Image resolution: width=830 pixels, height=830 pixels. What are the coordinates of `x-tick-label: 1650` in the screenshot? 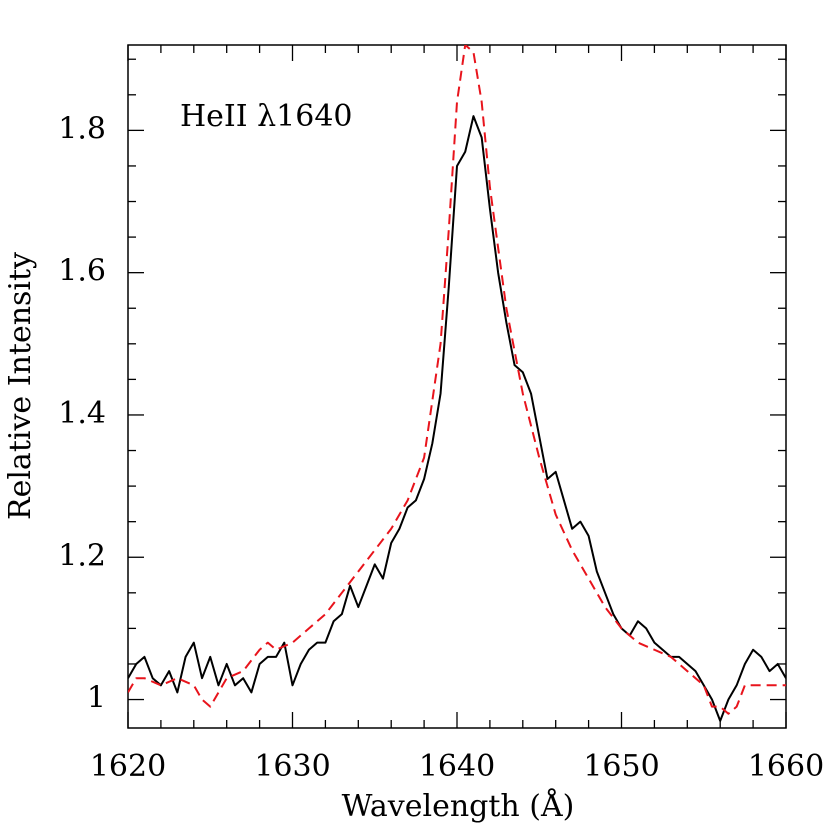 It's located at (621, 766).